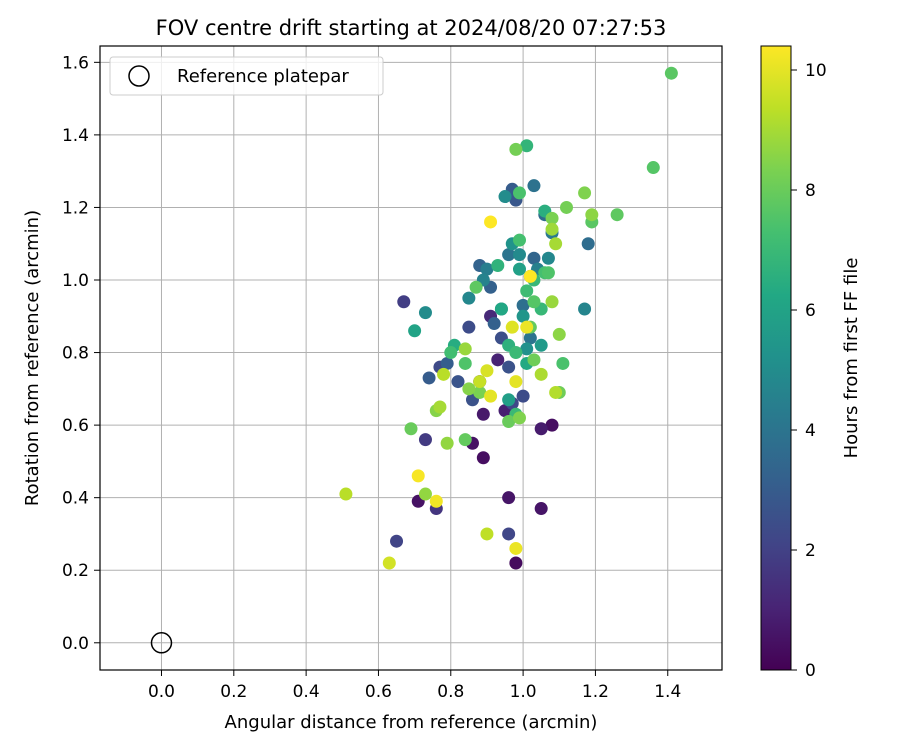  I want to click on colorbar-tick-label: 0, so click(810, 671).